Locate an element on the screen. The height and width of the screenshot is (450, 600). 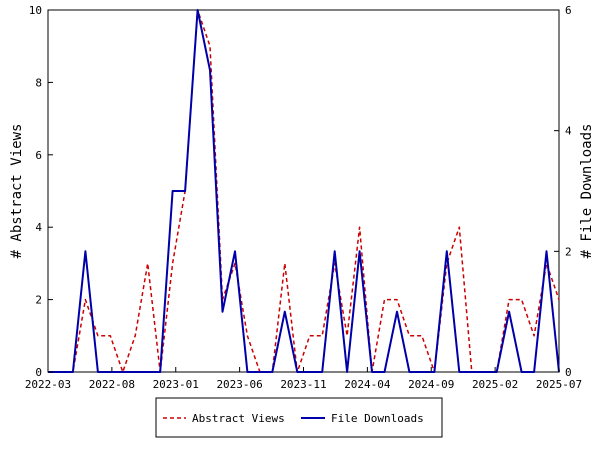
y-right-tick-label: 6 is located at coordinates (568, 10).